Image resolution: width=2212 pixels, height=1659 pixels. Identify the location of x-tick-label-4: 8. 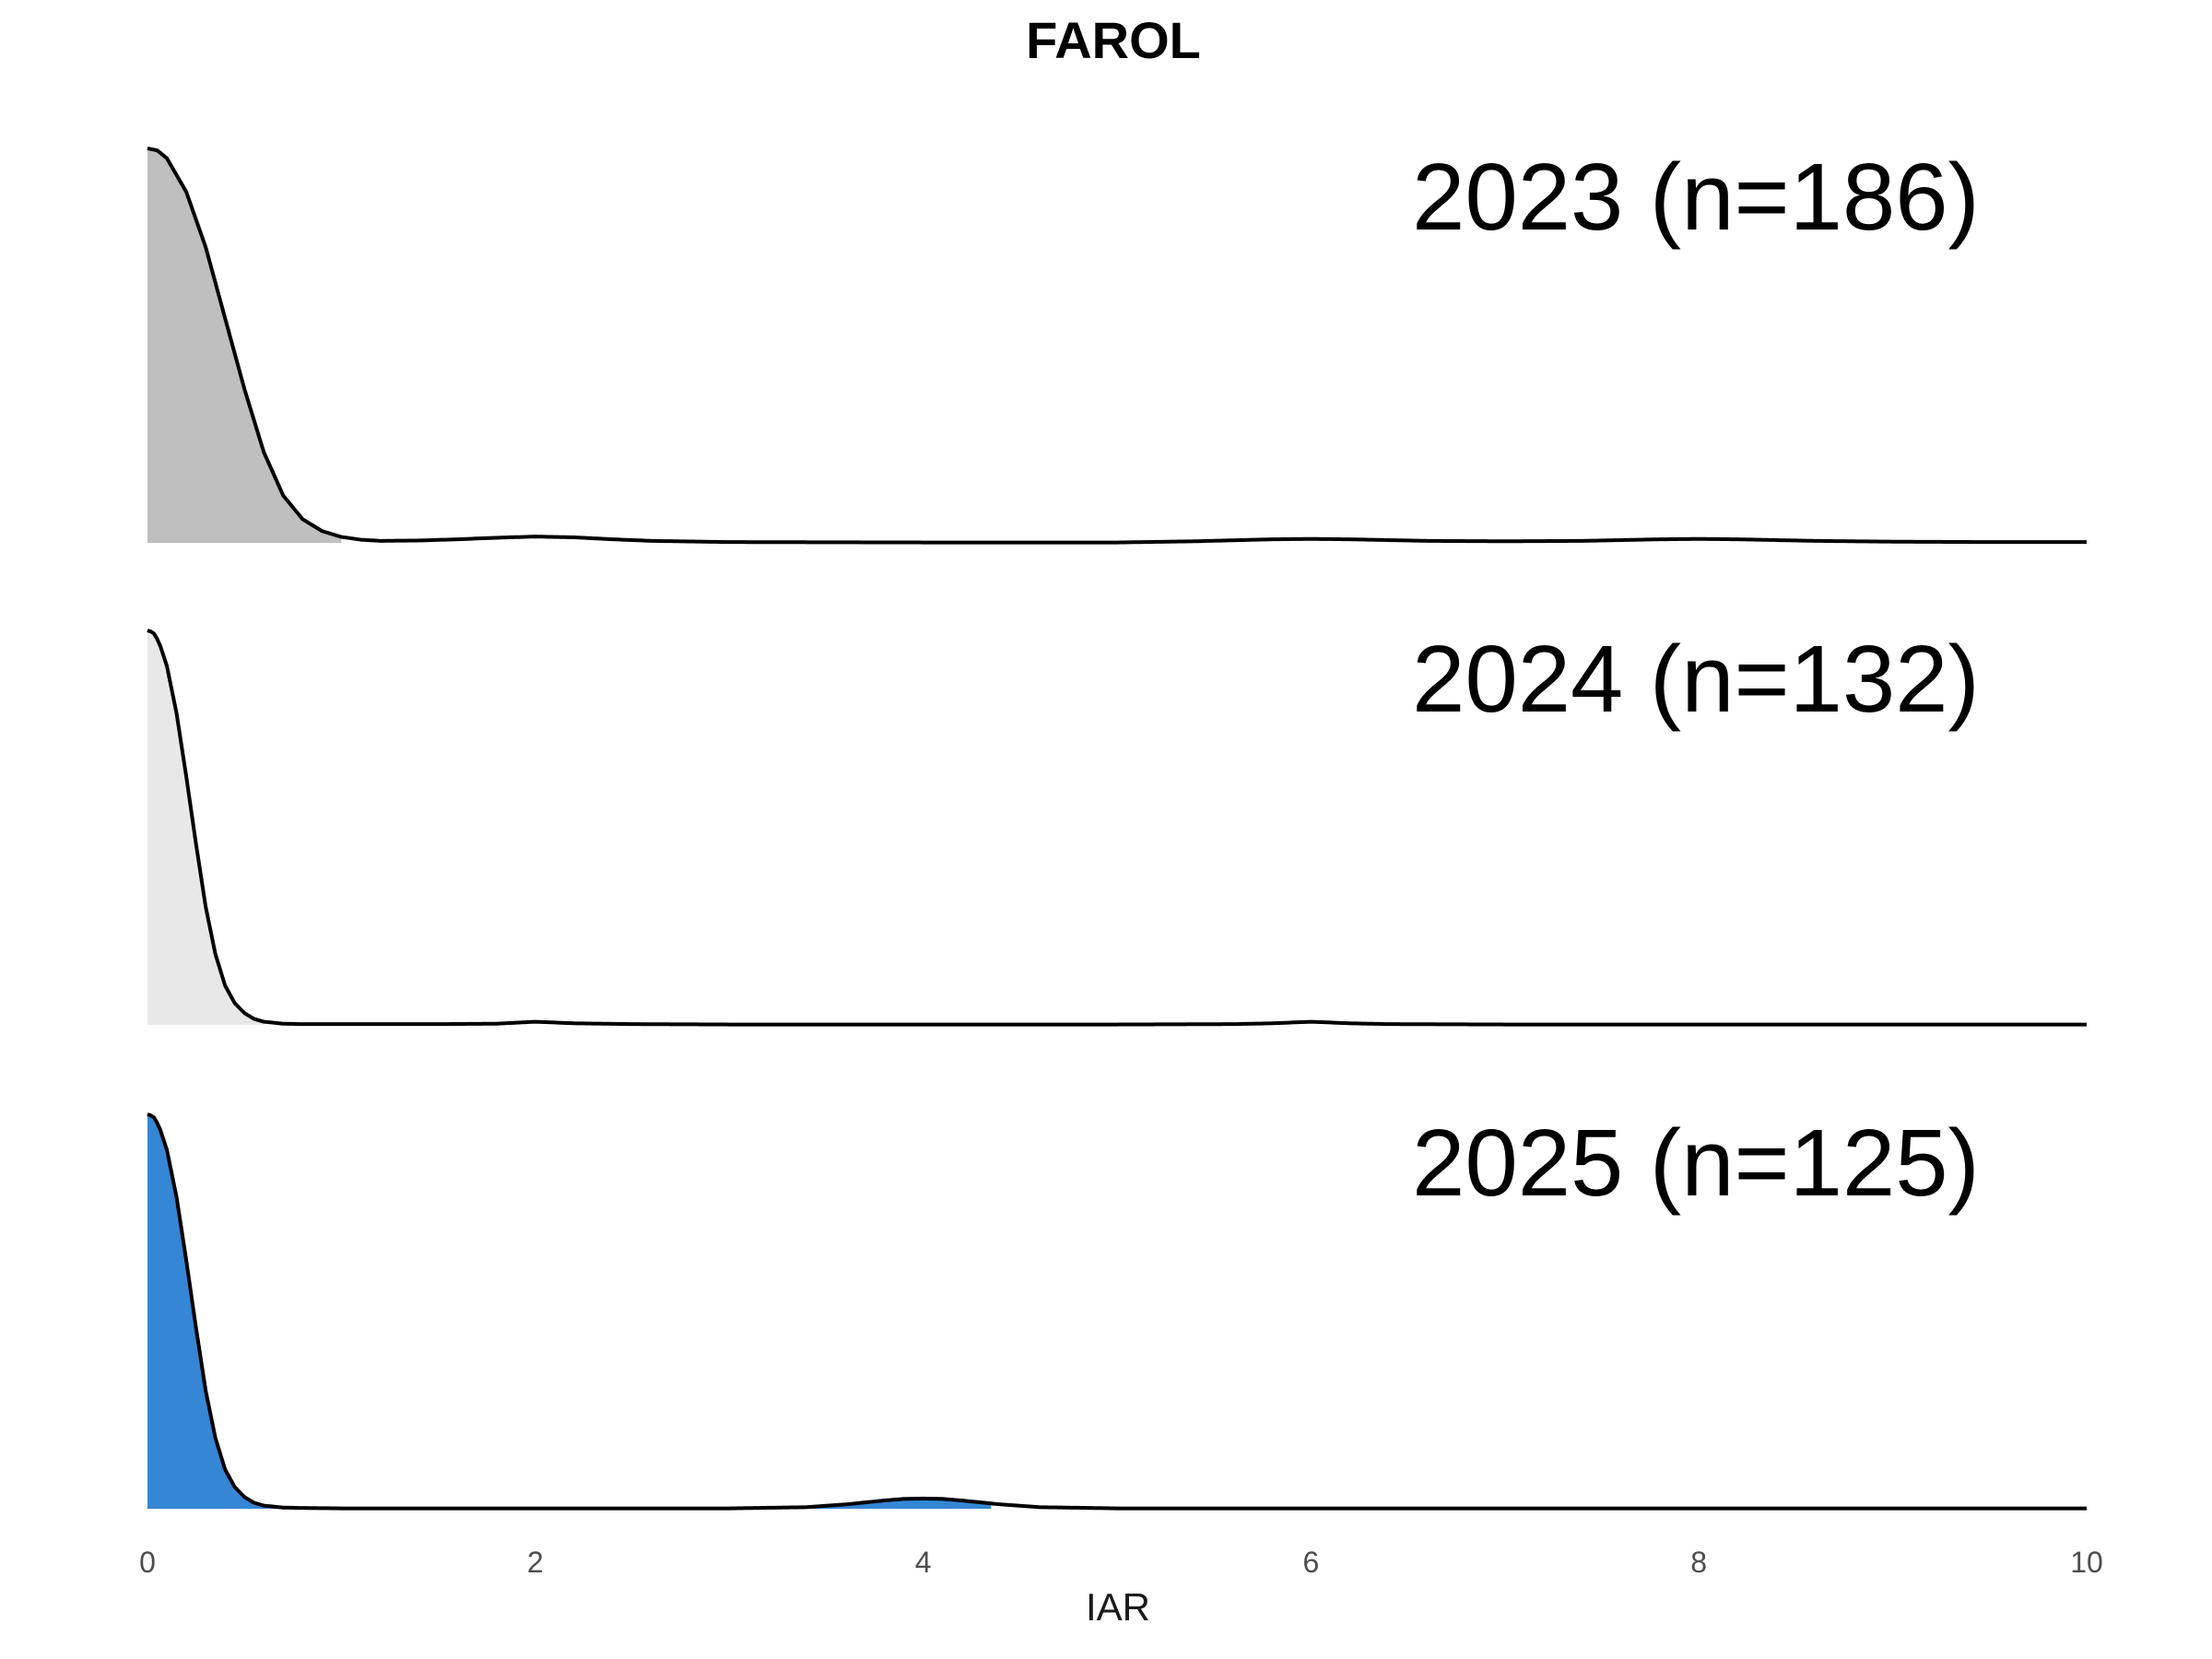
(1698, 1562).